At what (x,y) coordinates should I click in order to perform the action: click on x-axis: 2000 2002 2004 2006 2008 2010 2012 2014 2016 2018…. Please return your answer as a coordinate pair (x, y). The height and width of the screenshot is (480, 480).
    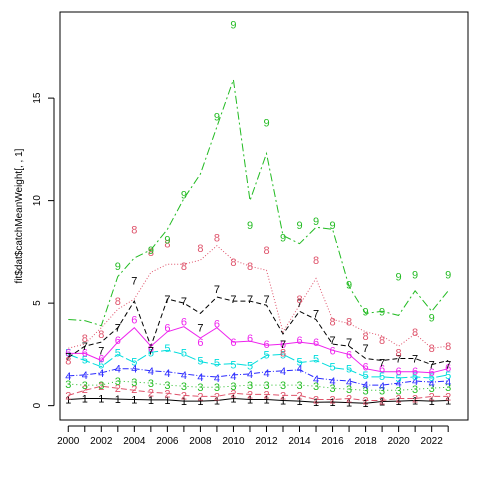
    Looking at the image, I should click on (253, 436).